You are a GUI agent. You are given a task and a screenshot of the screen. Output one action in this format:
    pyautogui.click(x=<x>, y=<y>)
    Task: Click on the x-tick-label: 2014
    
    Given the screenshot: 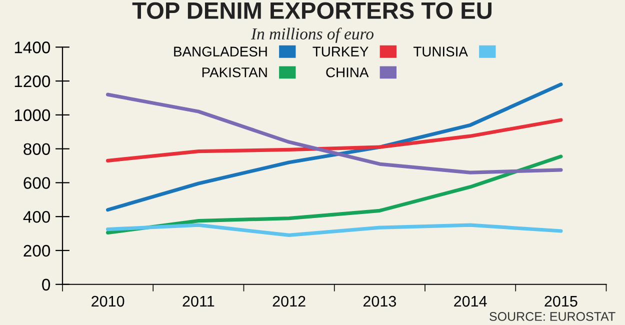 What is the action you would take?
    pyautogui.click(x=470, y=301)
    